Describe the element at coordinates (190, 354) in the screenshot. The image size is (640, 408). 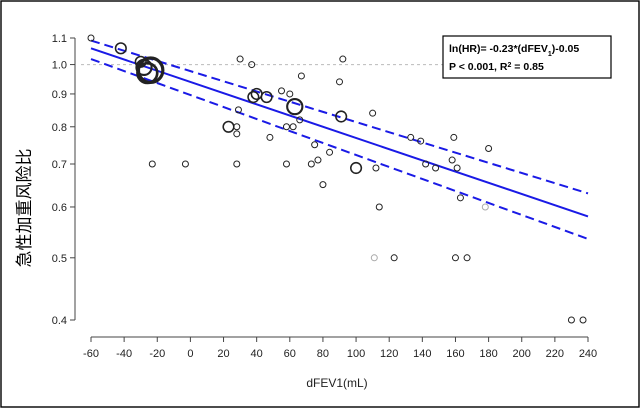
I see `x-tick-label-3: 0` at that location.